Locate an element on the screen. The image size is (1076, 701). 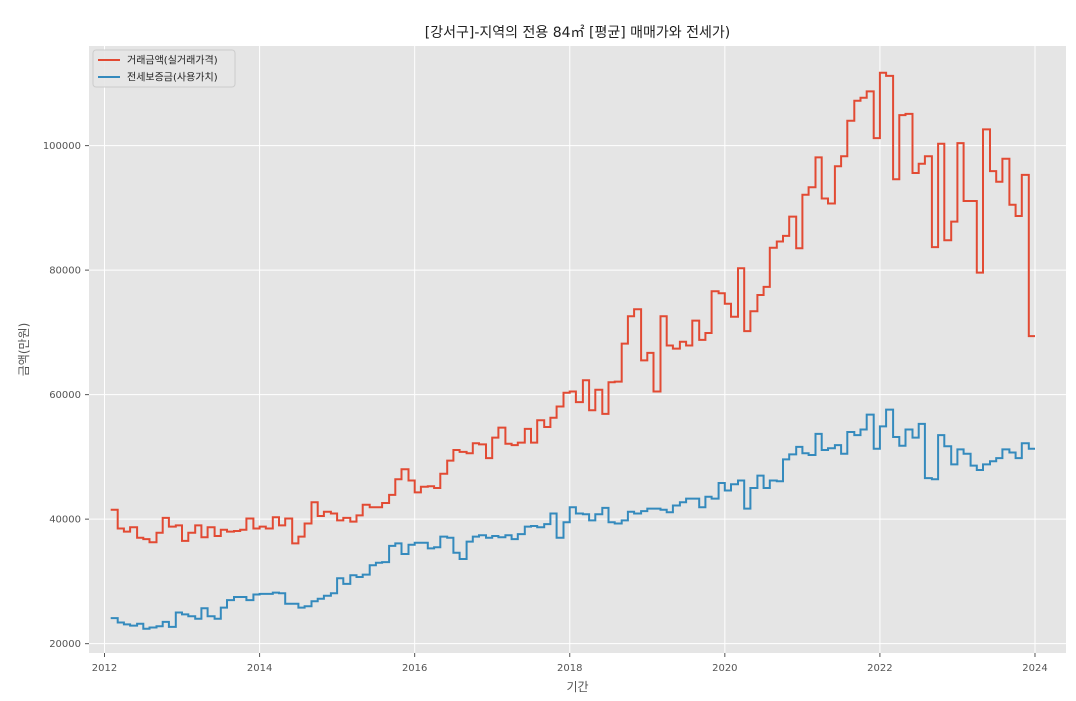
y-tick-label: 40000 is located at coordinates (65, 520).